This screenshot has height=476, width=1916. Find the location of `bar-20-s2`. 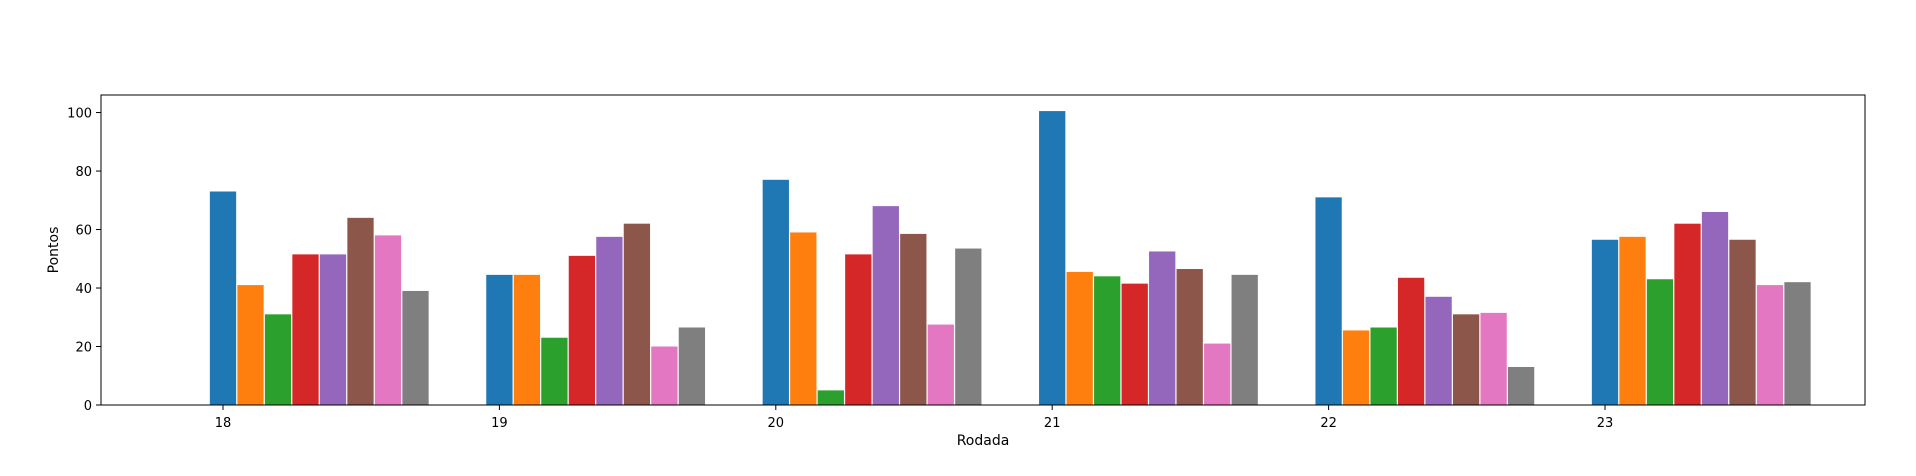

bar-20-s2 is located at coordinates (803, 318).